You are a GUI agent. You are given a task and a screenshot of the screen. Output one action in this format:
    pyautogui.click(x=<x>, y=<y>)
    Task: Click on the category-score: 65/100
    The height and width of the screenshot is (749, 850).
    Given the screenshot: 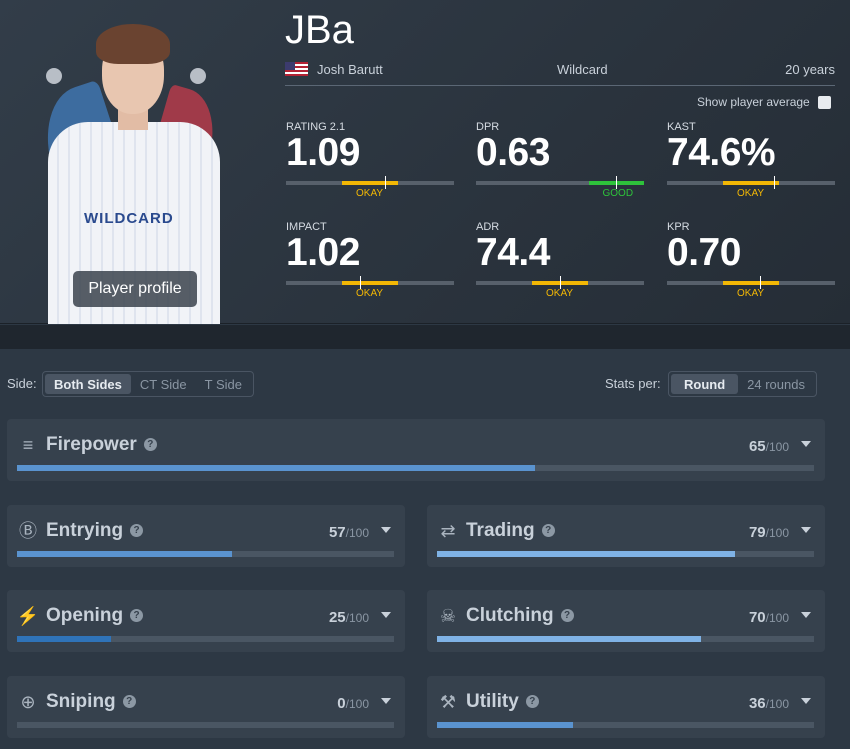 What is the action you would take?
    pyautogui.click(x=759, y=446)
    